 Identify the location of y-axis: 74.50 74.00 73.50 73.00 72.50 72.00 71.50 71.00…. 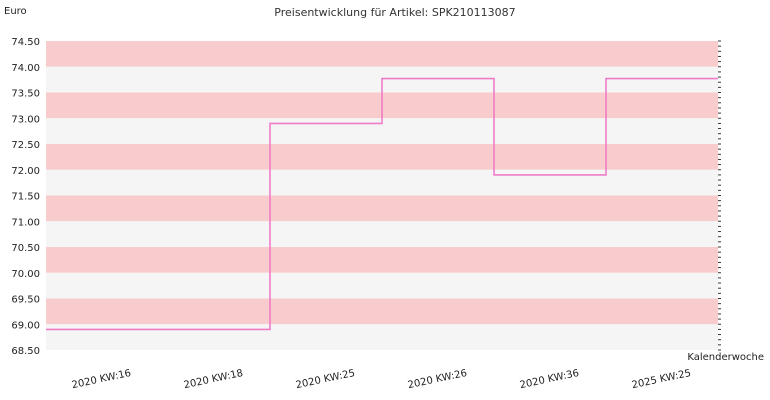
(25, 197).